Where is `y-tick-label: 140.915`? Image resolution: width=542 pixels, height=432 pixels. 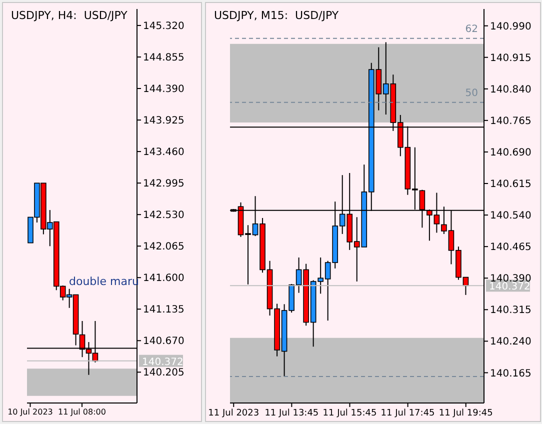 y-tick-label: 140.915 is located at coordinates (511, 58).